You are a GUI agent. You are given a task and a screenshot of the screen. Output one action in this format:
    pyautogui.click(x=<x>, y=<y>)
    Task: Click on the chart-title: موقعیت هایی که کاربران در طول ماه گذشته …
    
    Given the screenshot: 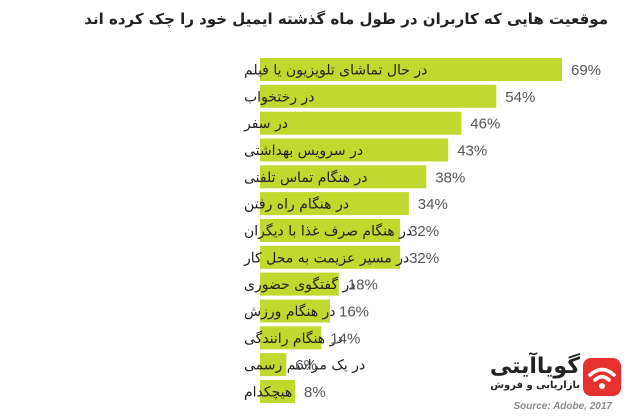 What is the action you would take?
    pyautogui.click(x=346, y=19)
    